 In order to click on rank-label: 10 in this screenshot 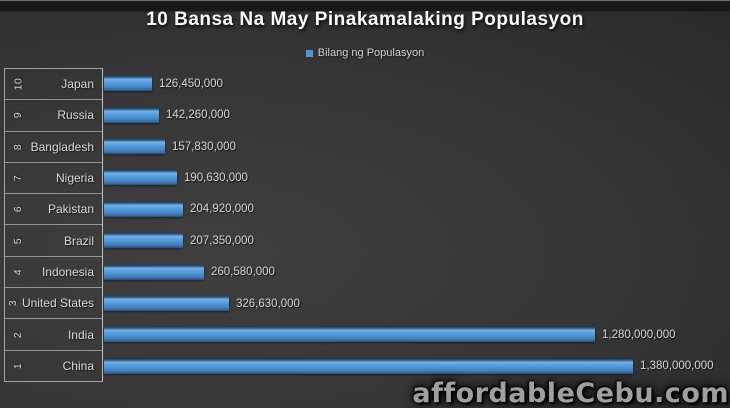, I will do `click(18, 84)`.